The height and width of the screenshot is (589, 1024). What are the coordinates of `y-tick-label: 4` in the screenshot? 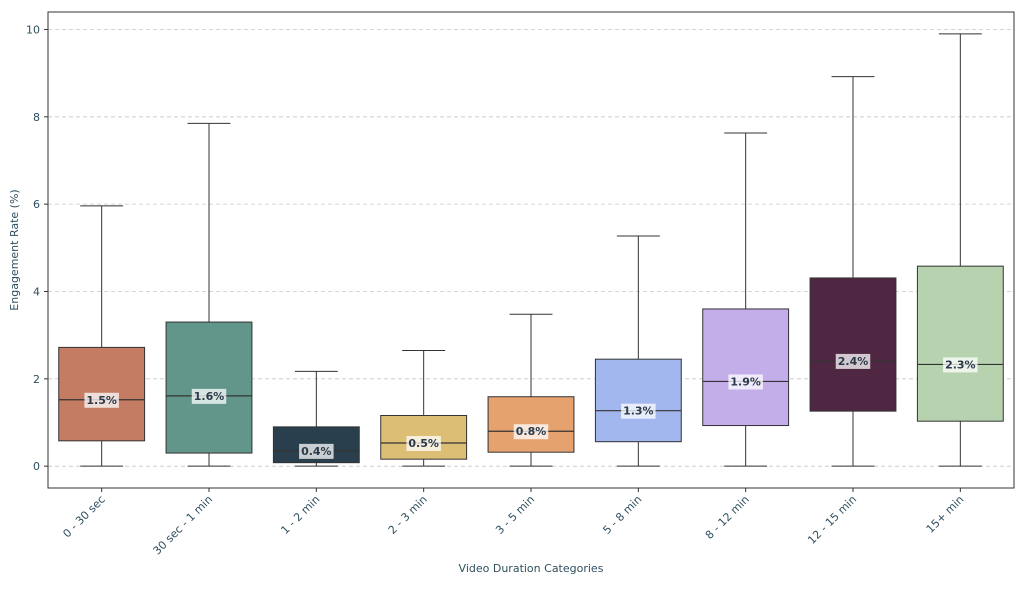 It's located at (36, 291).